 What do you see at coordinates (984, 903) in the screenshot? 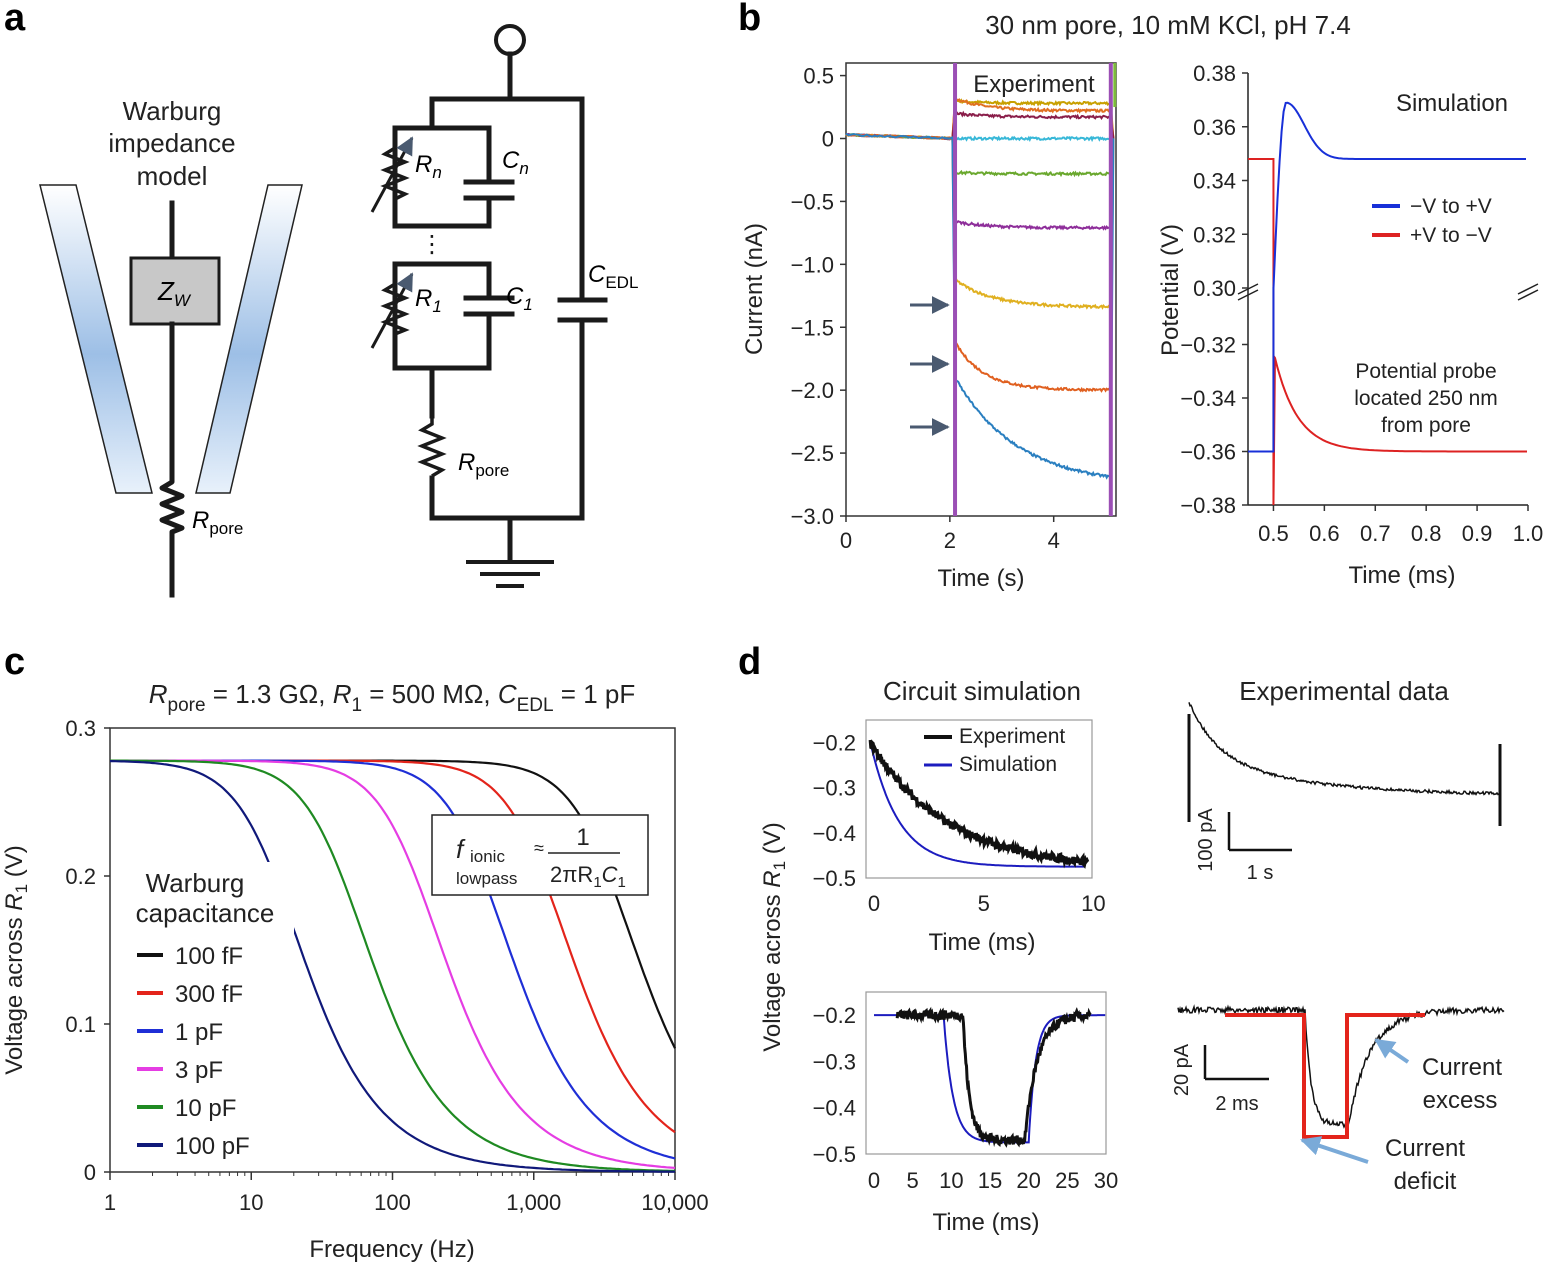
I see `d-top-xtick-label: 5` at bounding box center [984, 903].